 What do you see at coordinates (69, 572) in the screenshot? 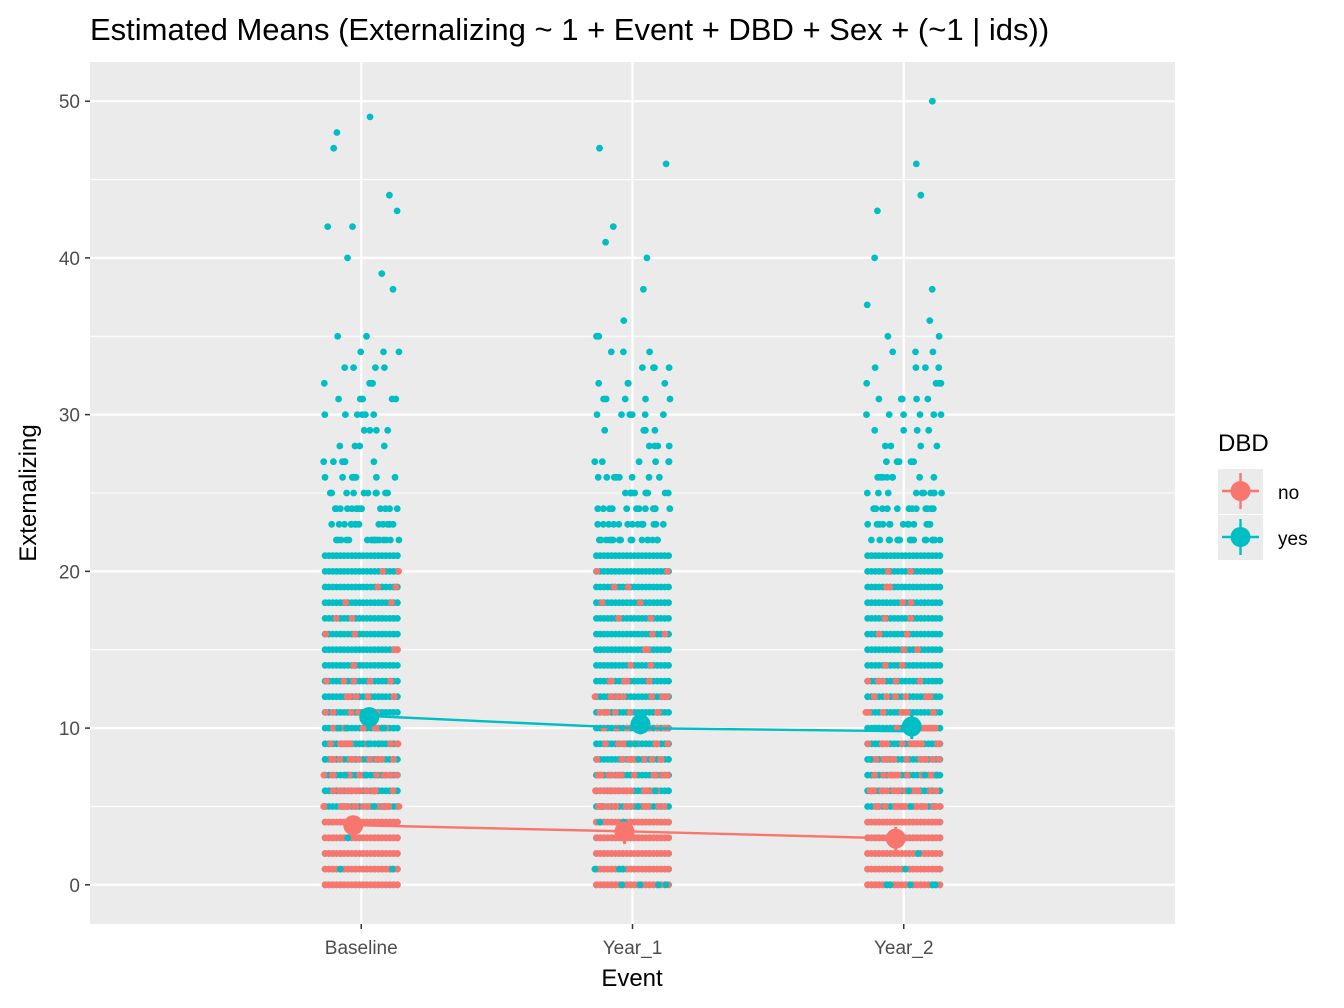
I see `y-tick-label: 20` at bounding box center [69, 572].